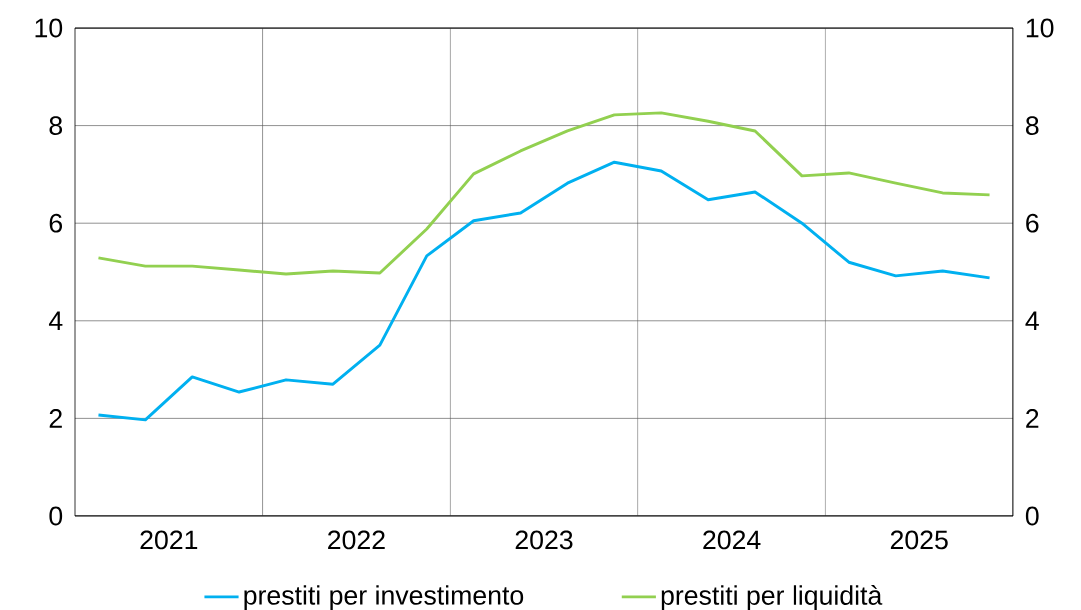 This screenshot has height=610, width=1081. Describe the element at coordinates (772, 597) in the screenshot. I see `legend-label: prestiti per liquidità` at that location.